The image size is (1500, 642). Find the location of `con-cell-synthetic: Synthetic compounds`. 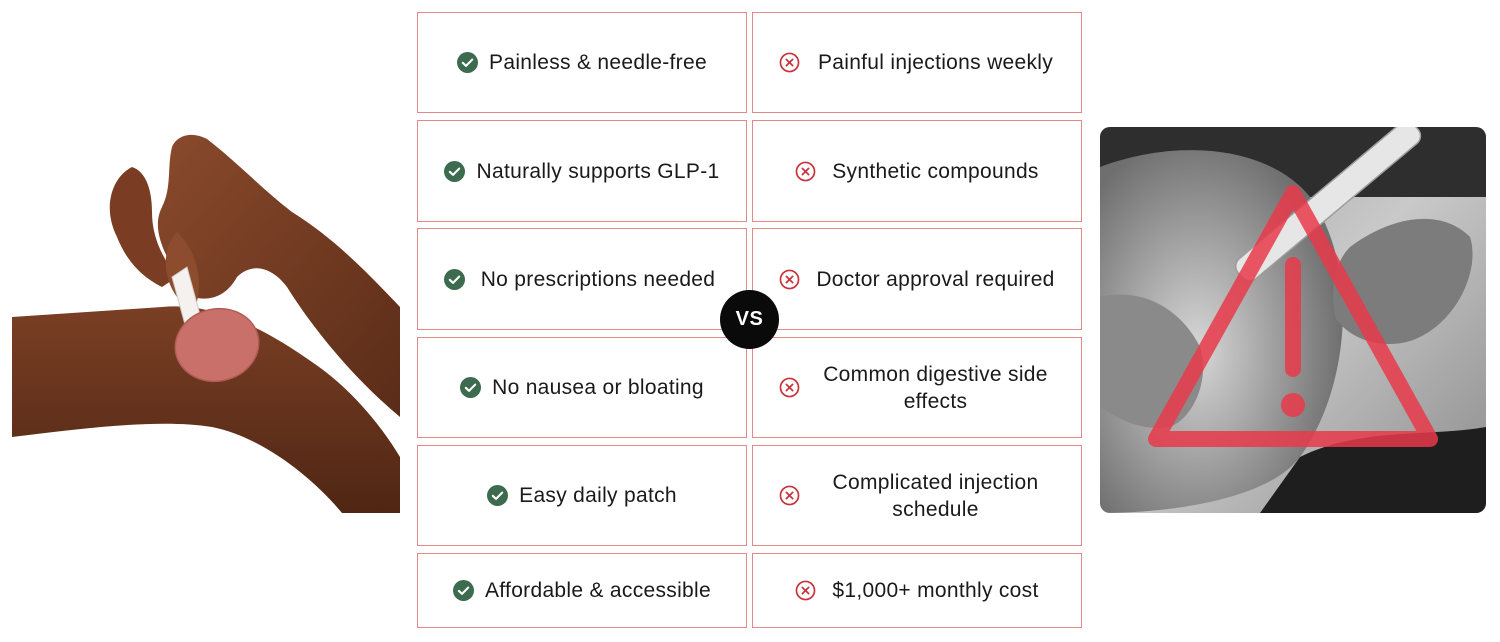

con-cell-synthetic: Synthetic compounds is located at coordinates (917, 171).